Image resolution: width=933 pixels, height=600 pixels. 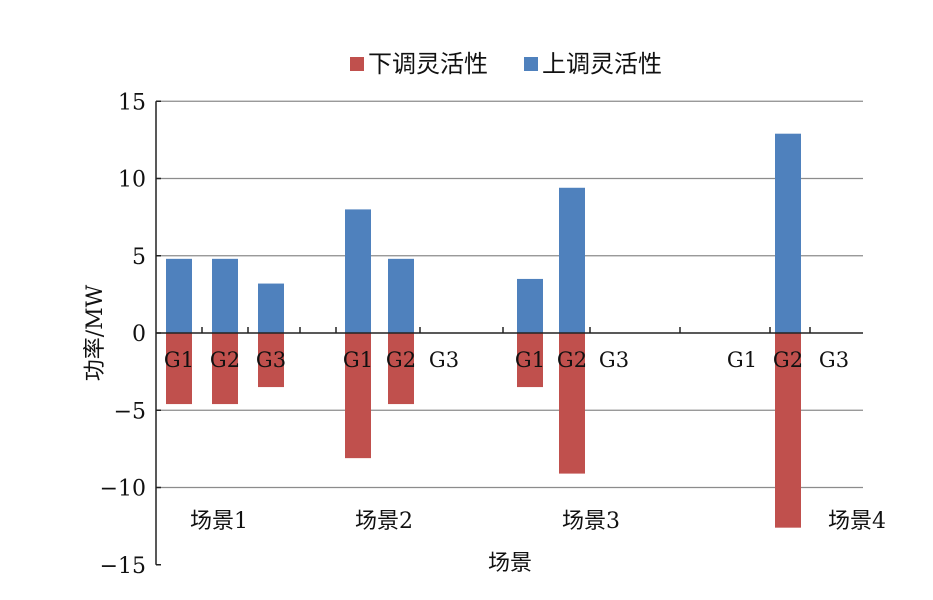 I want to click on y-tick-label: −15, so click(x=123, y=566).